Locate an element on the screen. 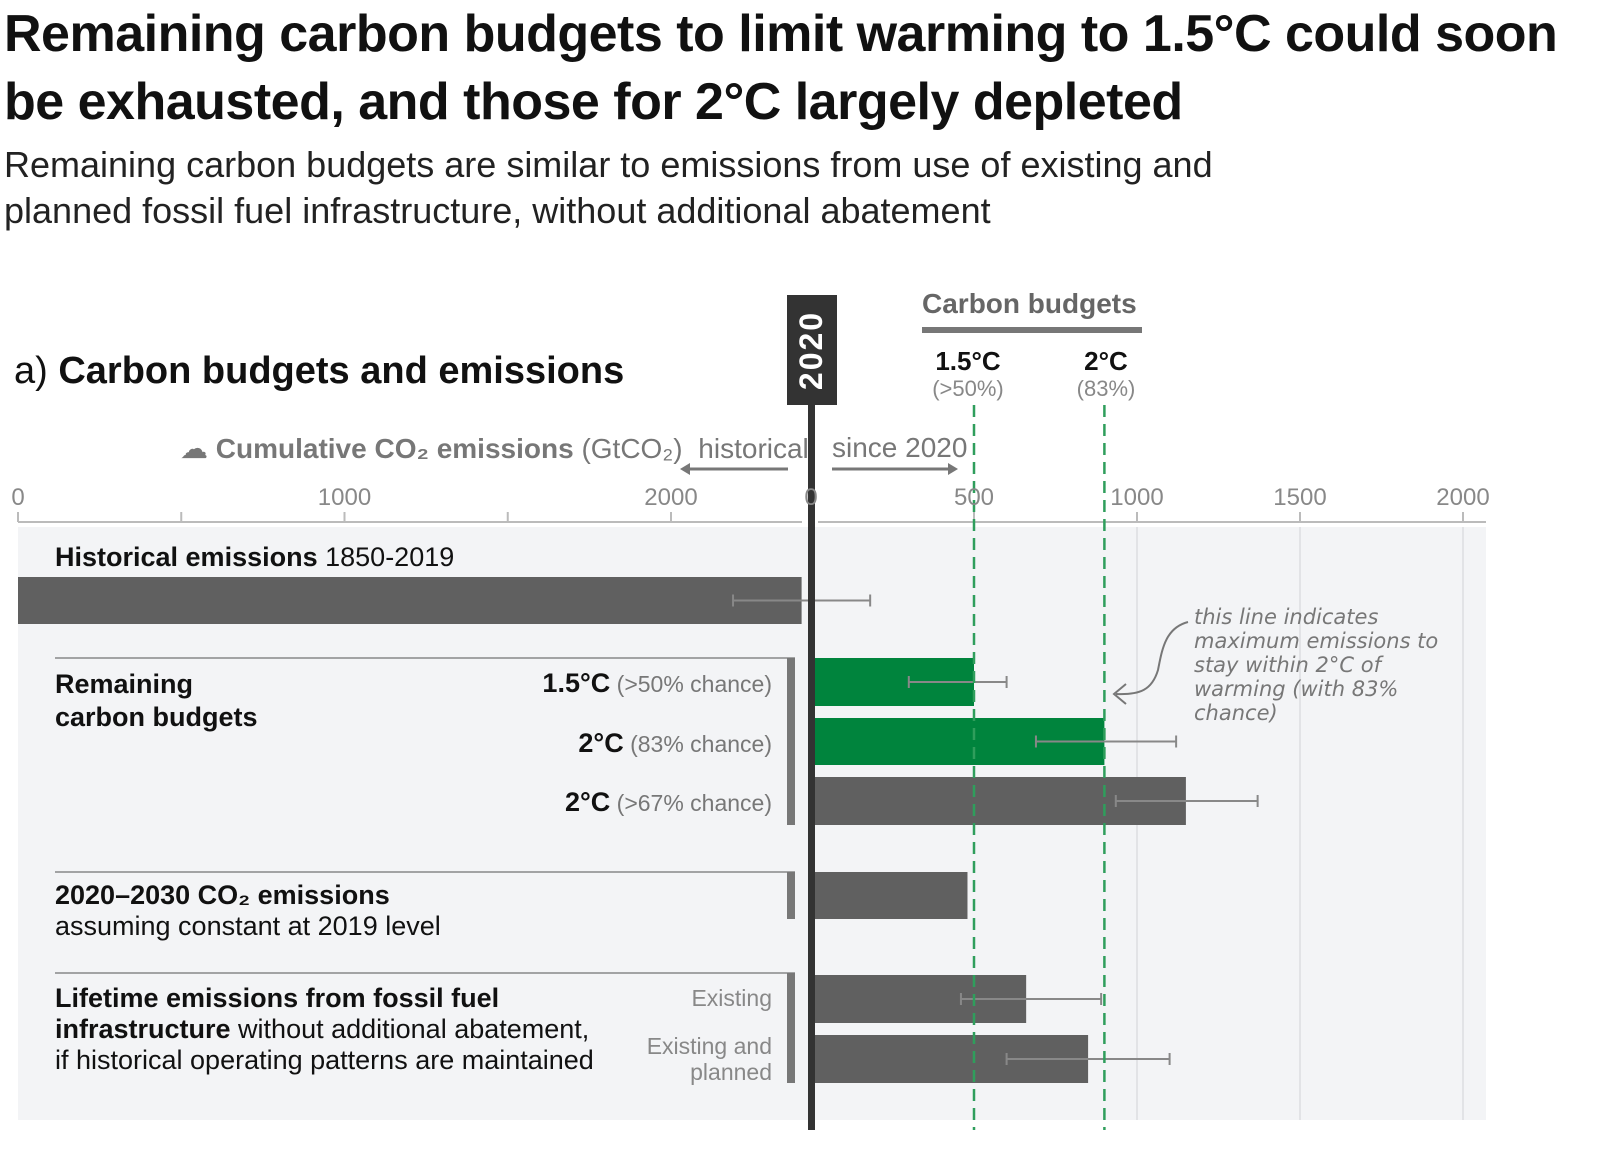 This screenshot has height=1153, width=1600. bar-label-chance: (83% chance) is located at coordinates (697, 744).